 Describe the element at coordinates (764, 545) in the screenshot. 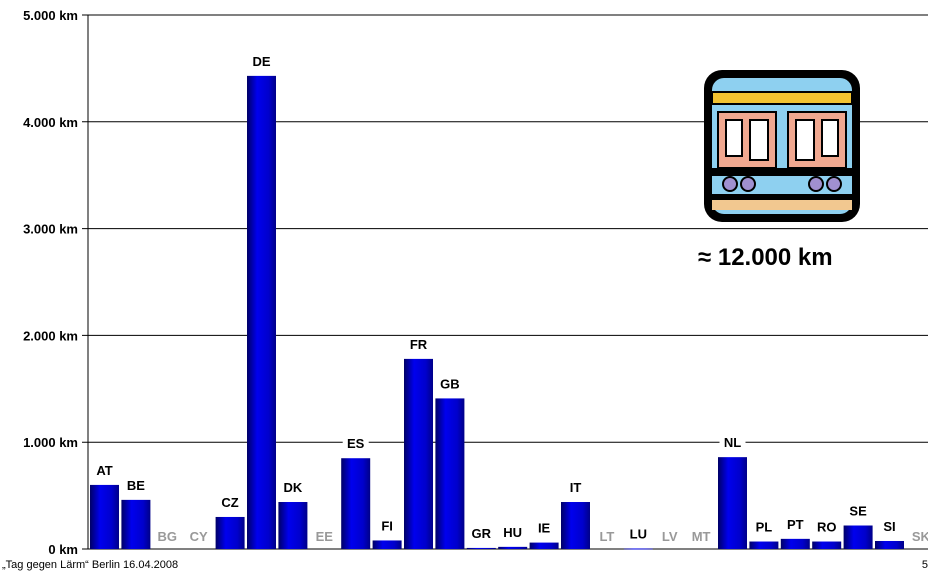

I see `bar-pl` at that location.